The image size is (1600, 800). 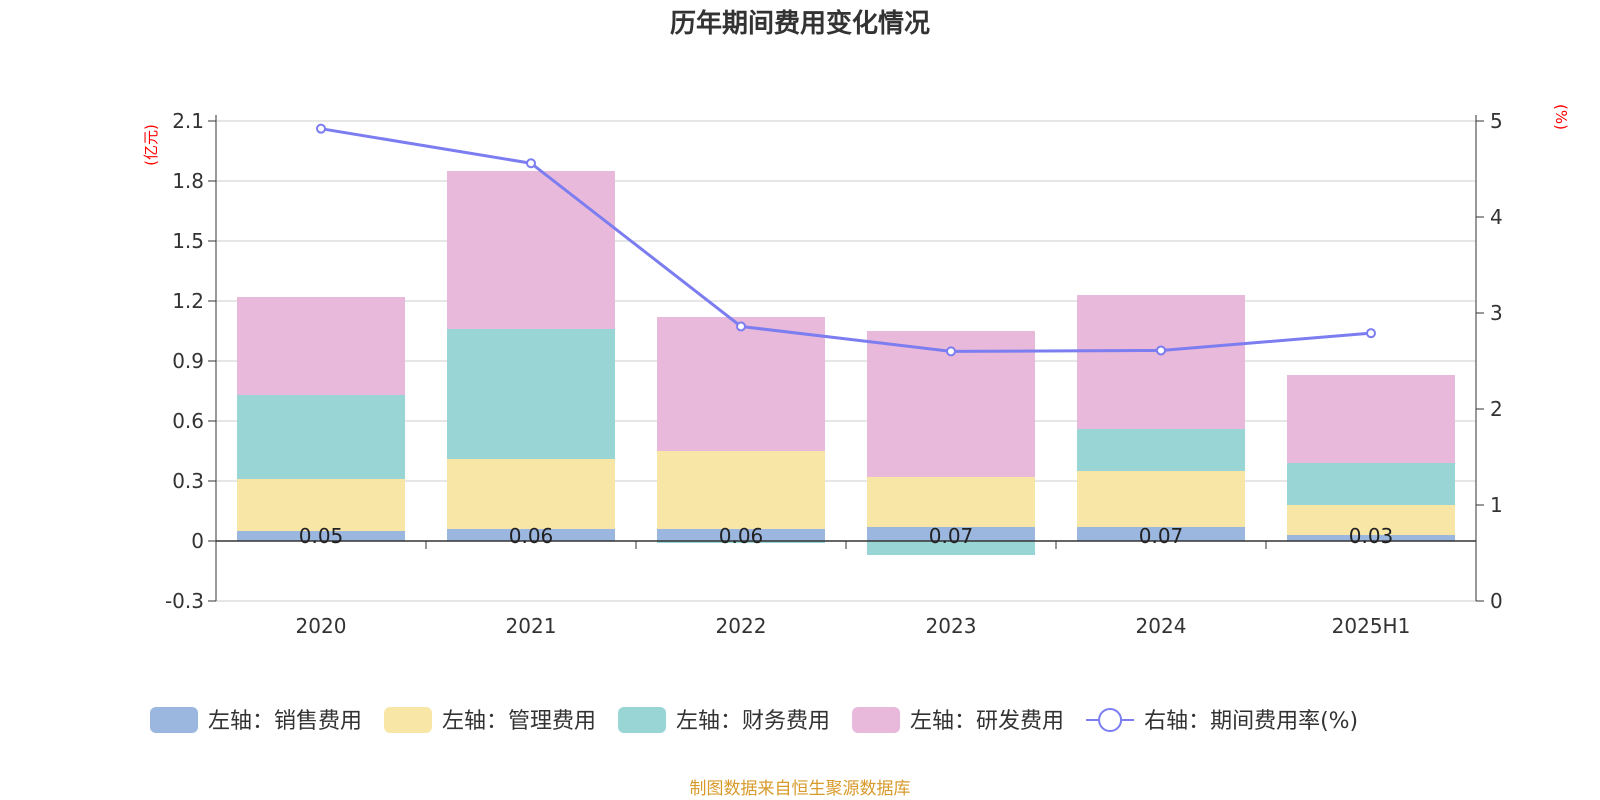 I want to click on x-tick-label: 2021, so click(x=531, y=626).